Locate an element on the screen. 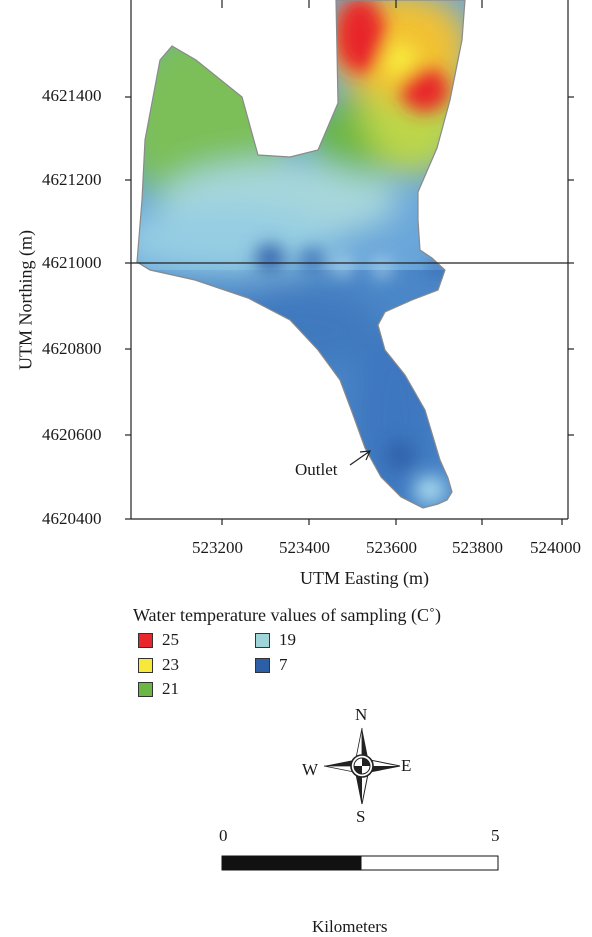  legend-value: 19 is located at coordinates (287, 639).